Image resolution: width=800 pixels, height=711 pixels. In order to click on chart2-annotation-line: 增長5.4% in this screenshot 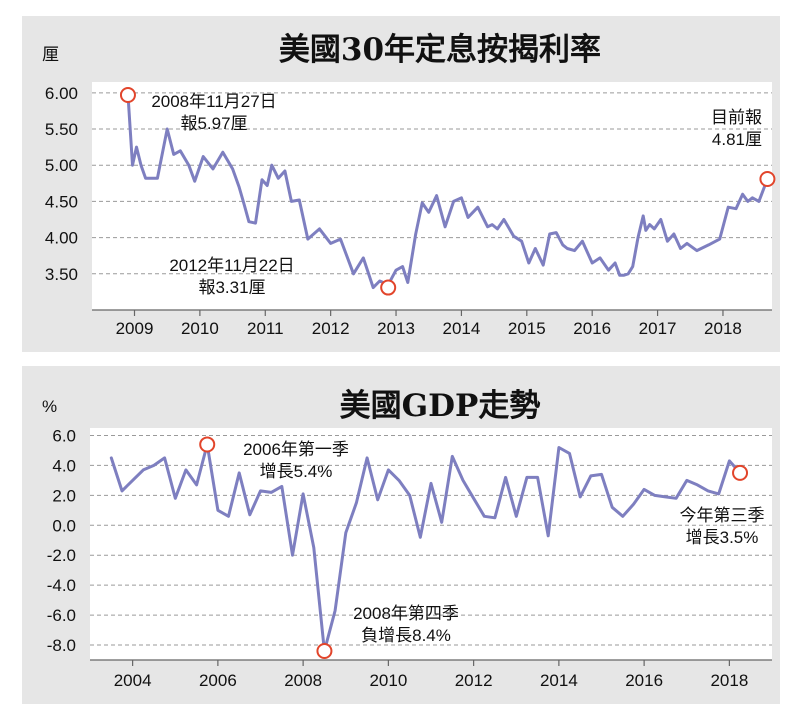, I will do `click(296, 471)`.